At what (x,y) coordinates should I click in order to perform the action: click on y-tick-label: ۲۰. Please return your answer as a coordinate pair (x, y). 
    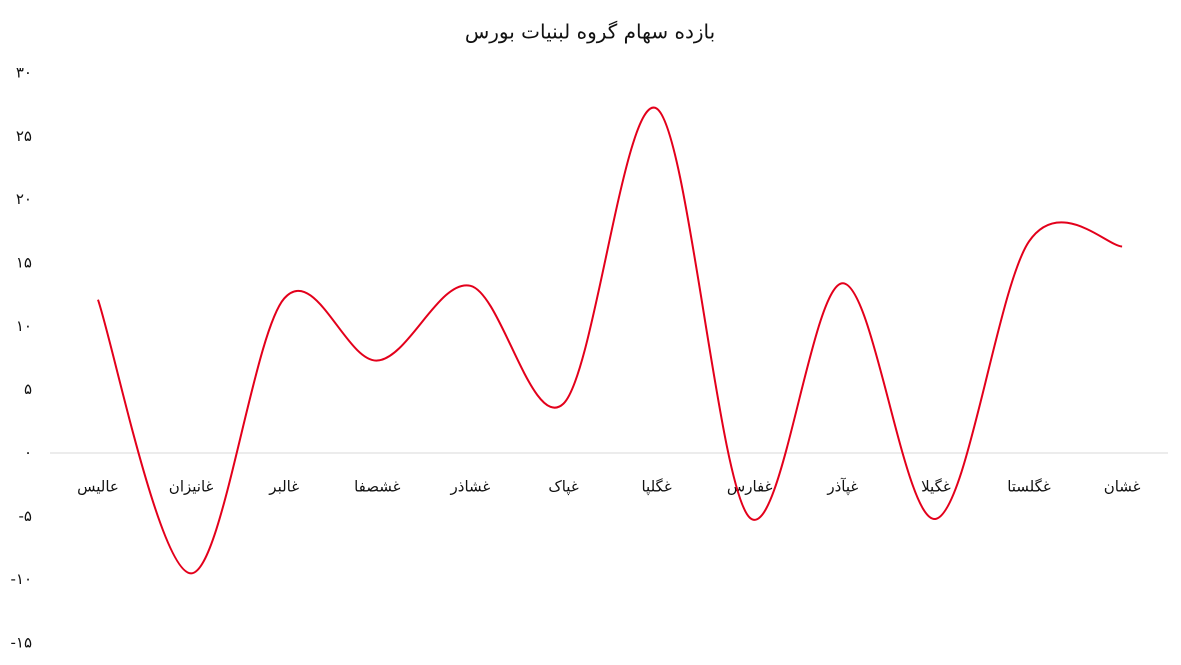
    Looking at the image, I should click on (24, 199).